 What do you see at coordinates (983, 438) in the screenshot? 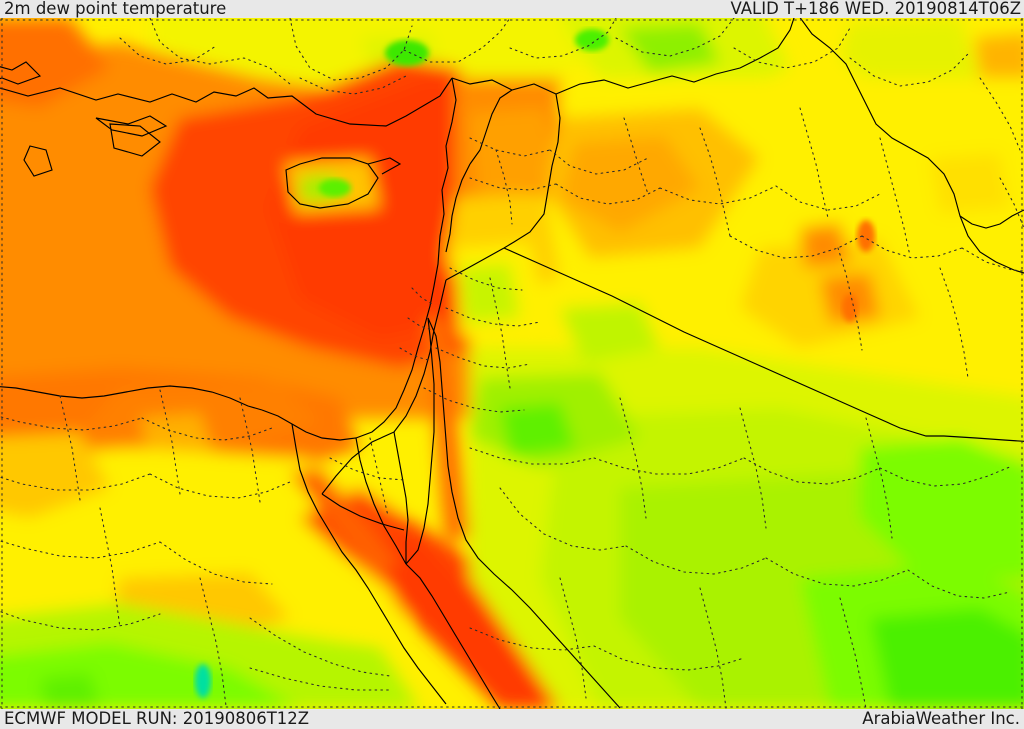
I see `border-saudi-kuwait` at bounding box center [983, 438].